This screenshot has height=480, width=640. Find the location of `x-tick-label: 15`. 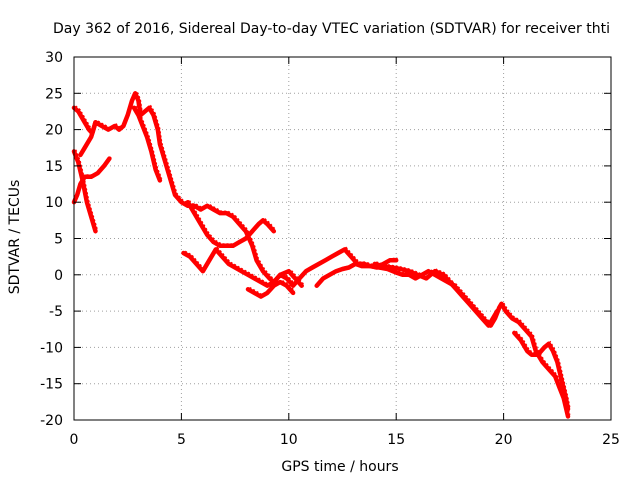

x-tick-label: 15 is located at coordinates (396, 440).